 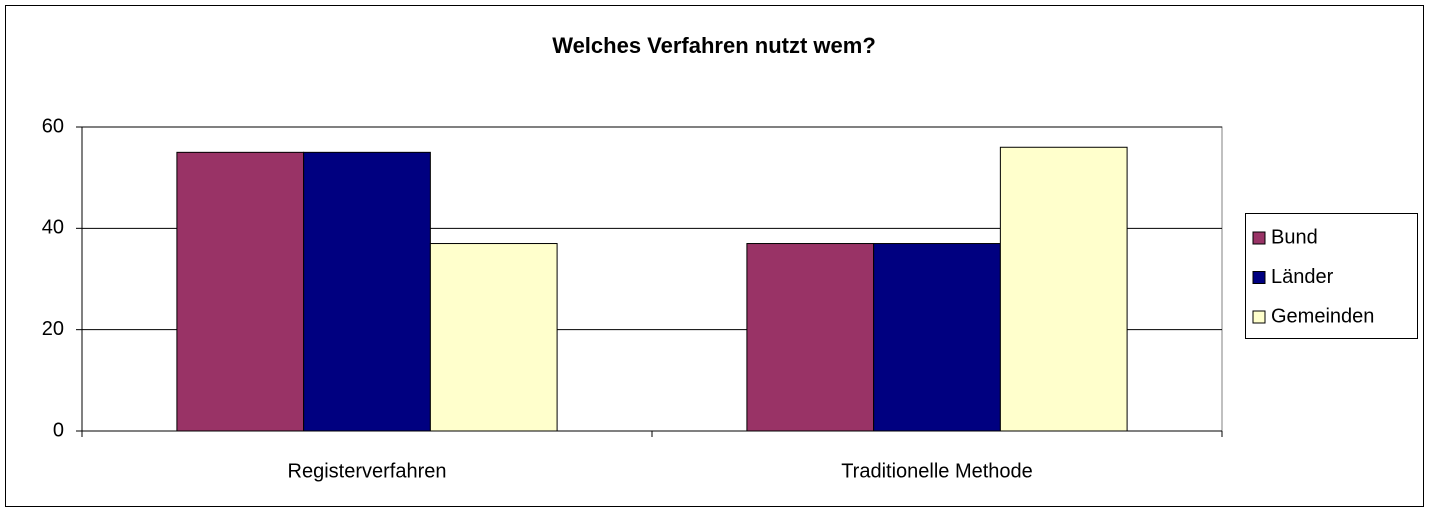 What do you see at coordinates (1294, 237) in the screenshot?
I see `legend-label: Bund` at bounding box center [1294, 237].